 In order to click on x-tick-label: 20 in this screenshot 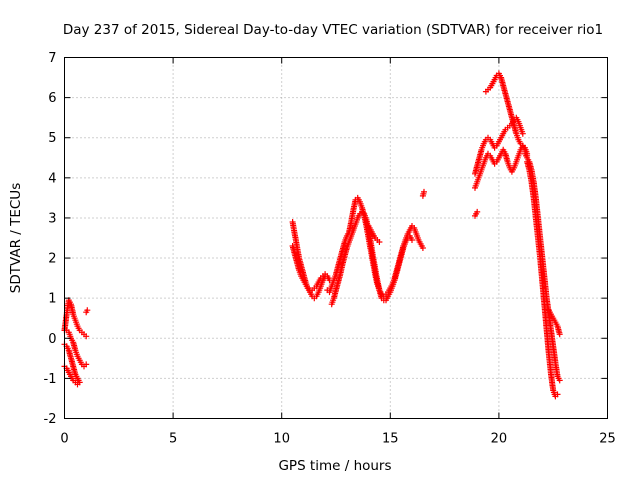, I will do `click(499, 439)`.